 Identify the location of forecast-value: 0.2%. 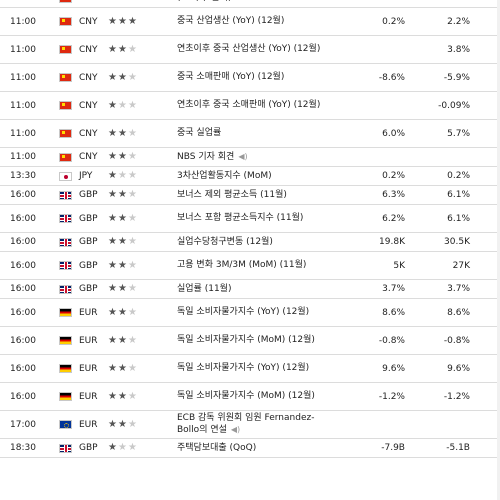
(393, 176).